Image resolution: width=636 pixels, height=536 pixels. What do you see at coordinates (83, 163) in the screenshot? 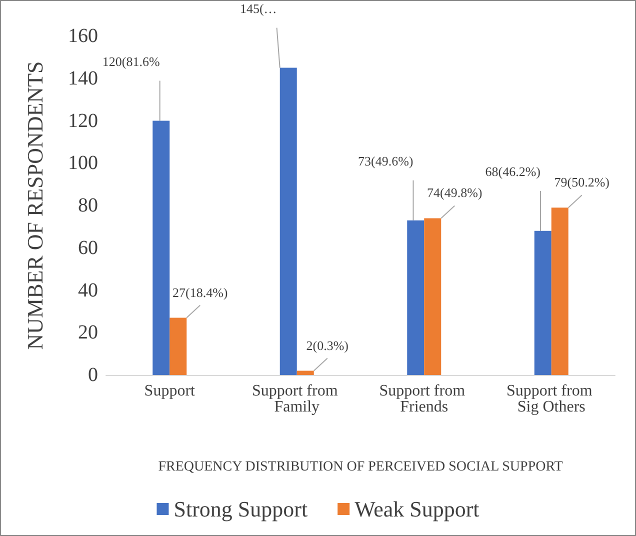
I see `y-tick-label: 100` at bounding box center [83, 163].